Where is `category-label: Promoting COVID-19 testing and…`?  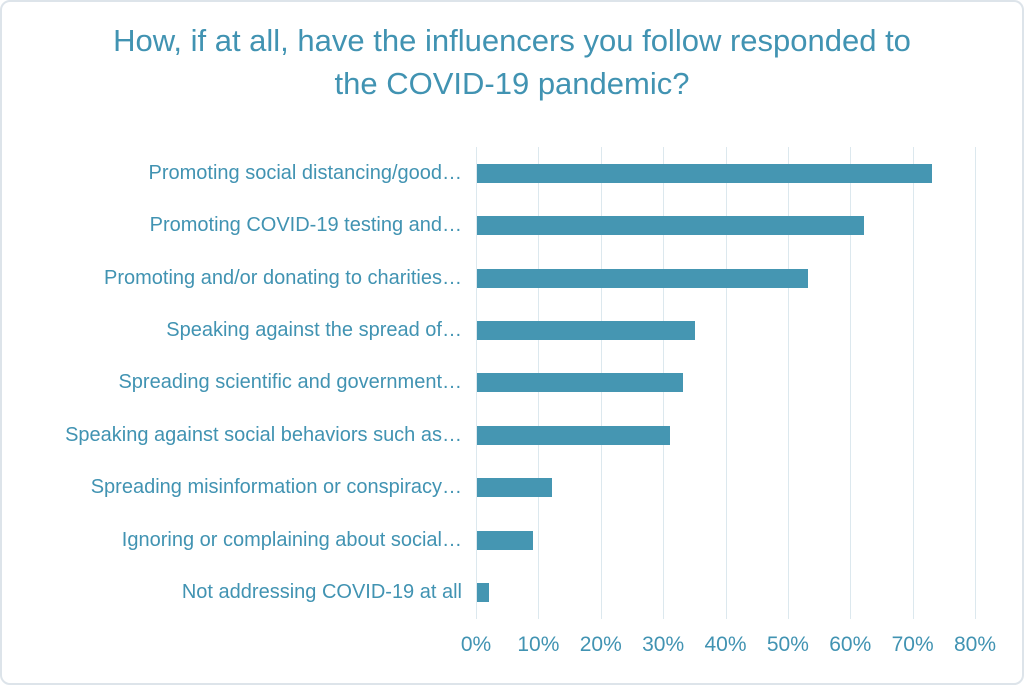
category-label: Promoting COVID-19 testing and… is located at coordinates (305, 225).